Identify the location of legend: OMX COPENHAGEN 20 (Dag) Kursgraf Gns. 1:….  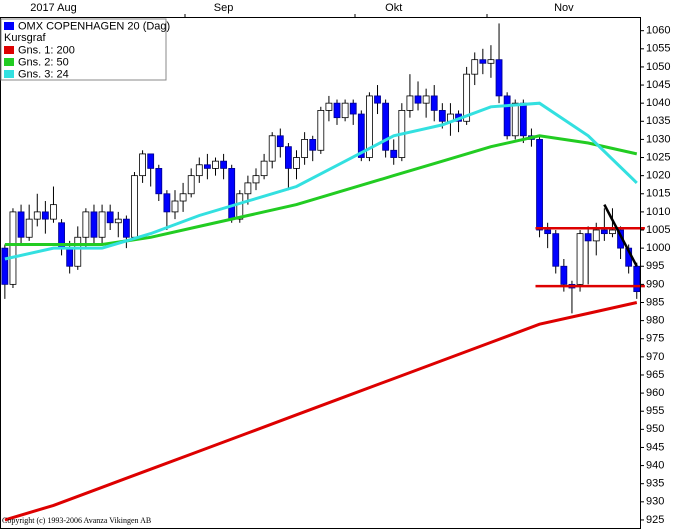
(85, 49).